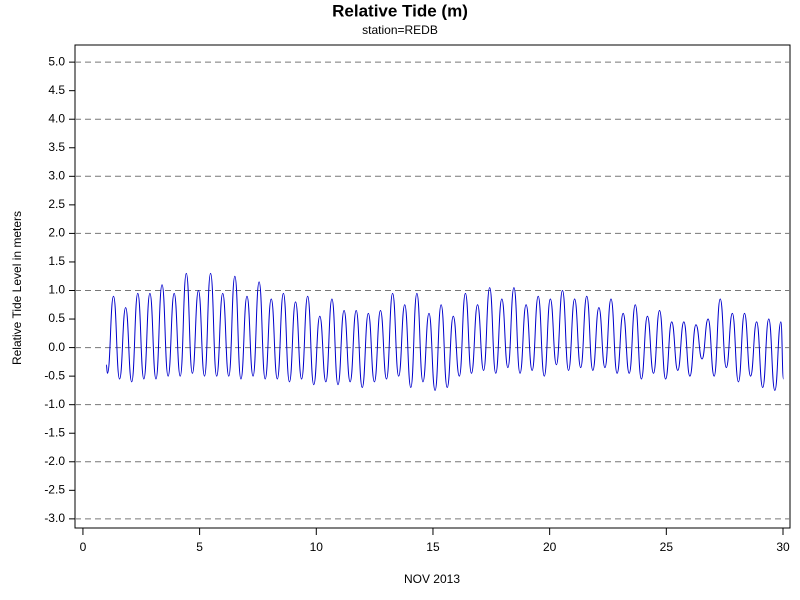  Describe the element at coordinates (56, 118) in the screenshot. I see `y-tick-label: 4.0` at that location.